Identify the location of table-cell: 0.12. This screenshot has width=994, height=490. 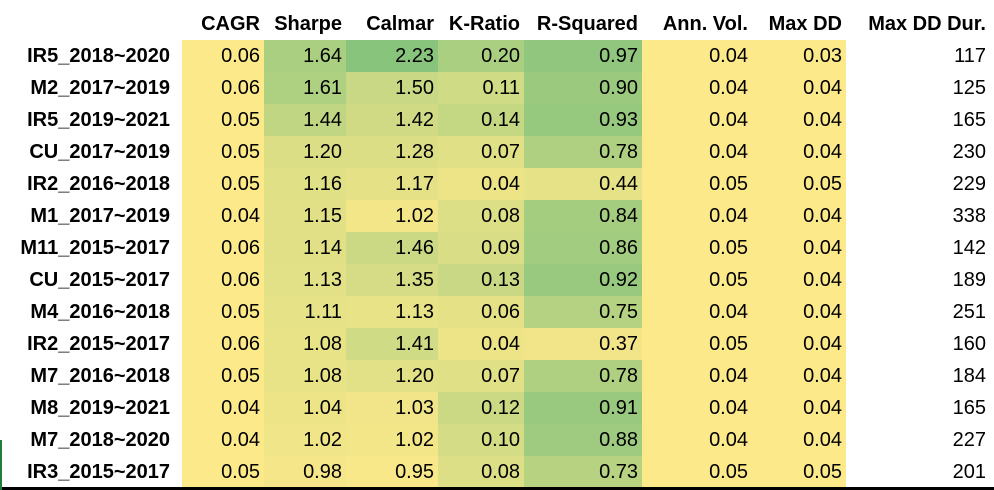
(481, 408).